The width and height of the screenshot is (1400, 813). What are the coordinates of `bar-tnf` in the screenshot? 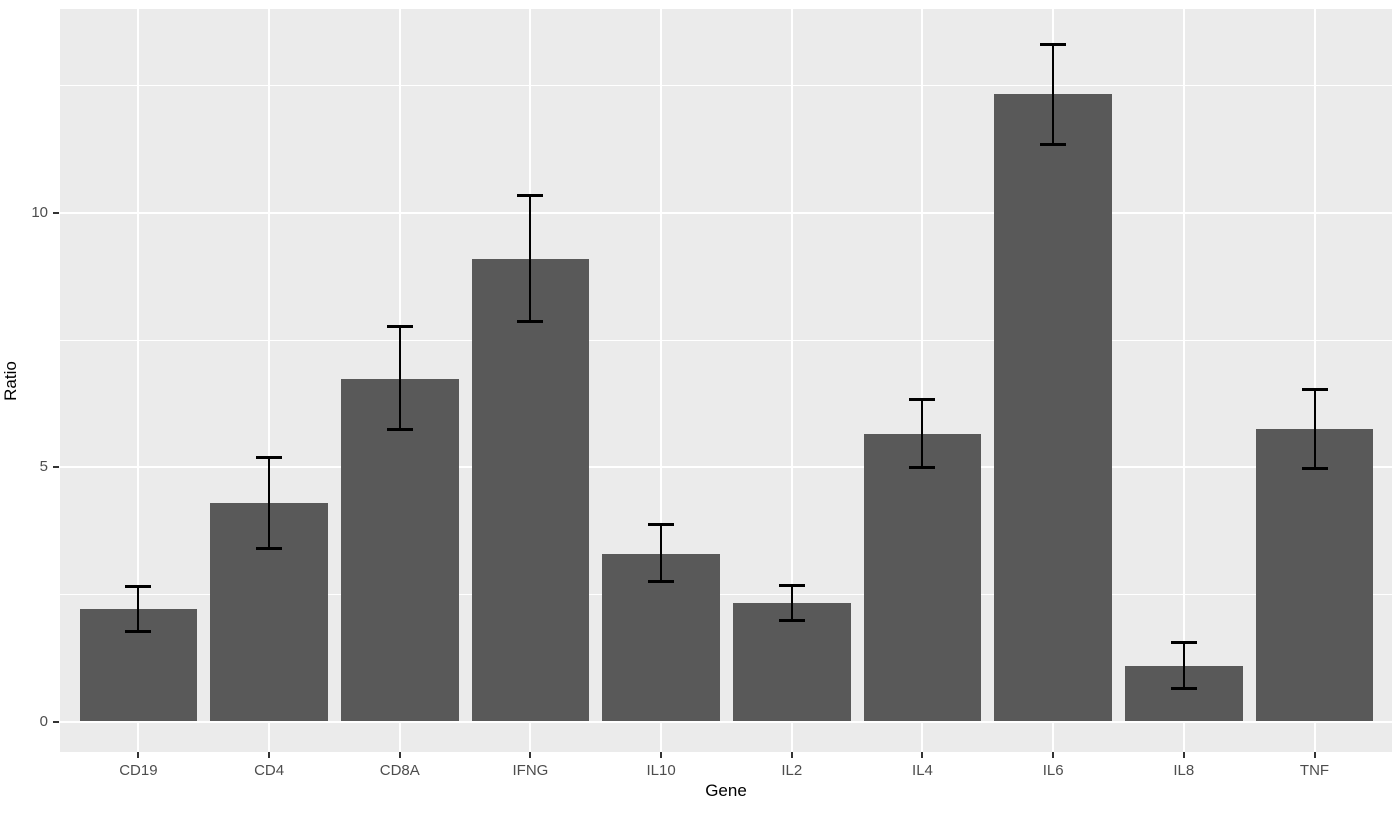 It's located at (1314, 575).